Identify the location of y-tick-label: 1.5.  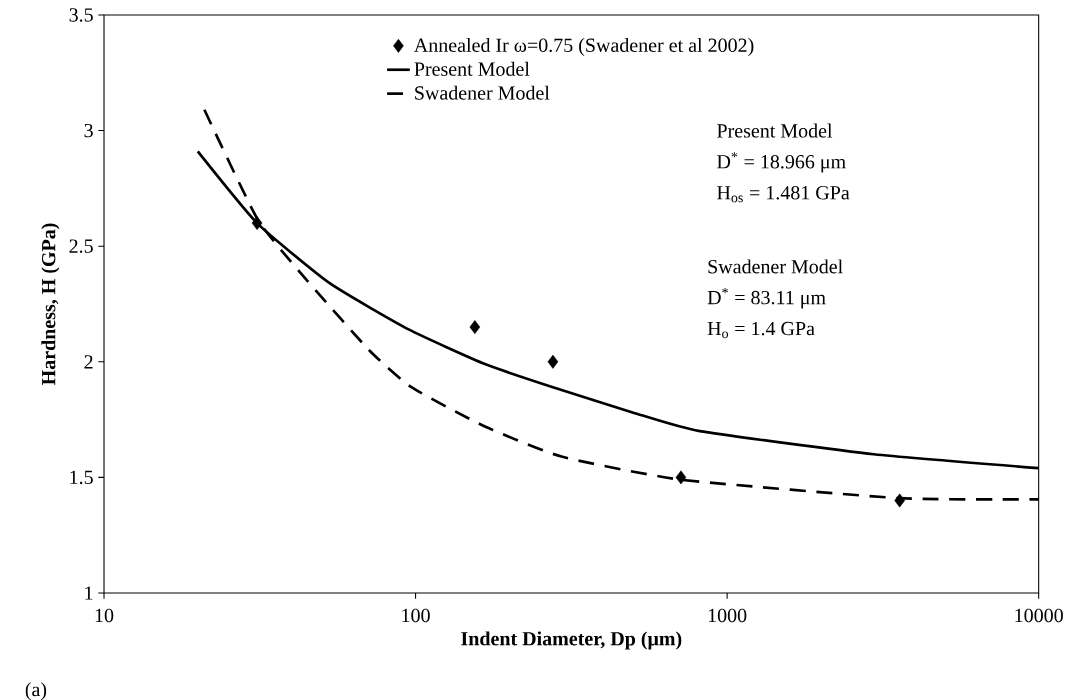
(81, 477).